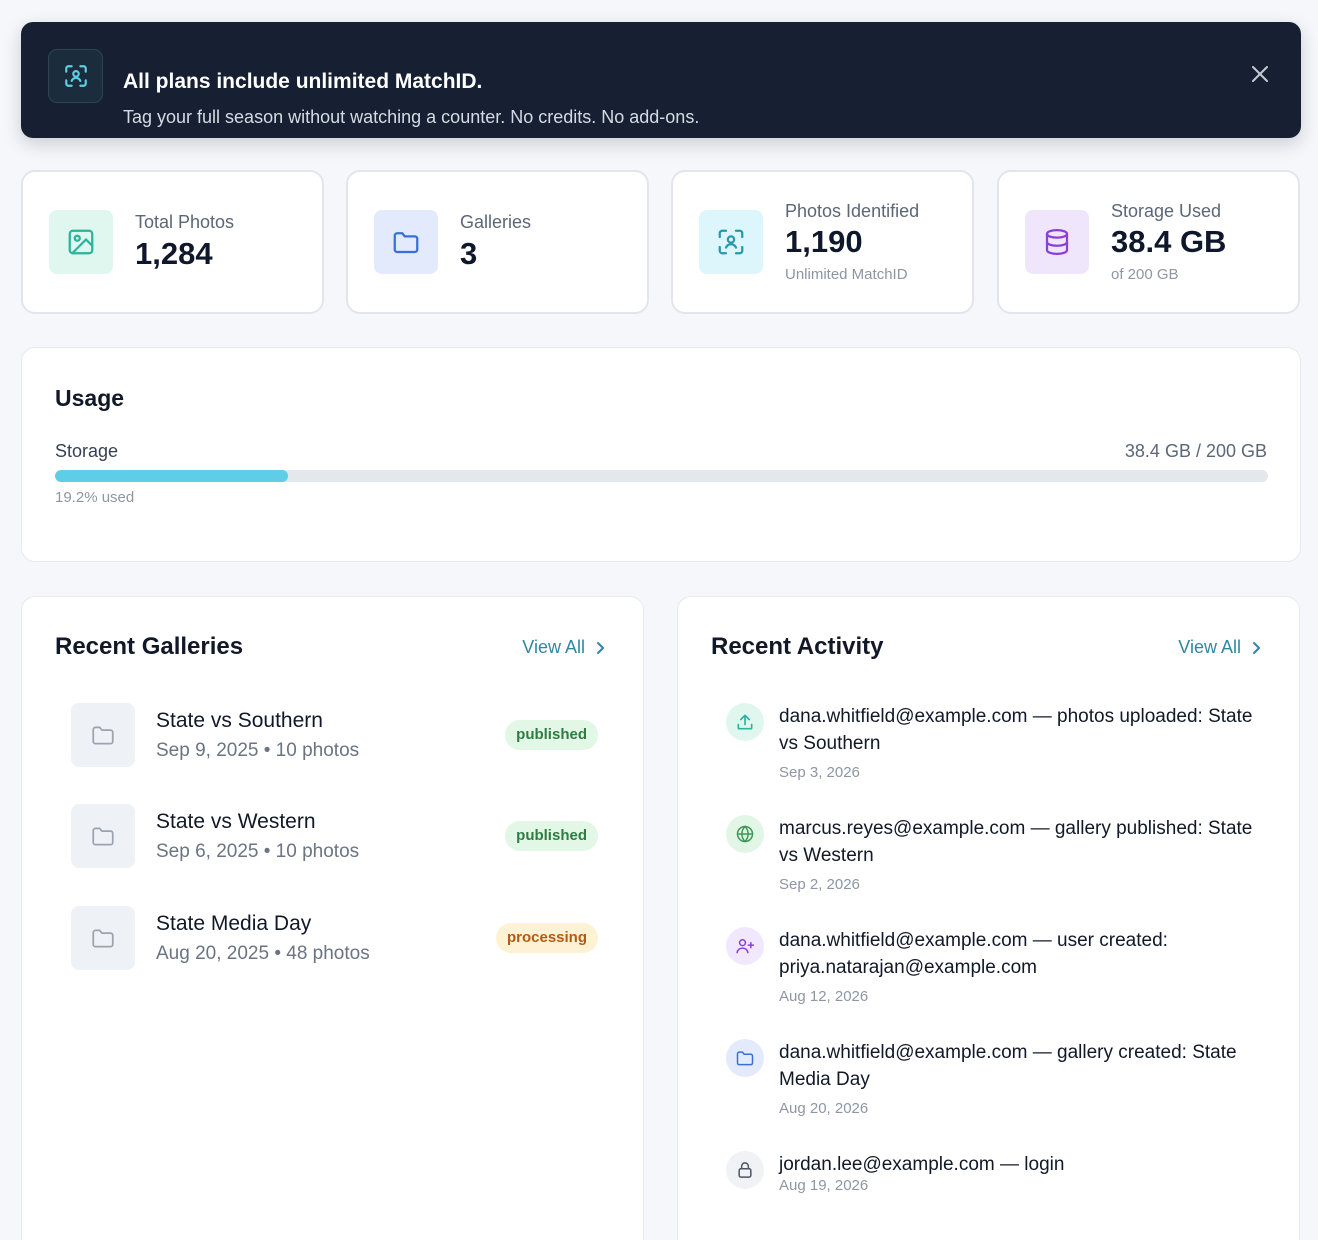 The height and width of the screenshot is (1240, 1318). Describe the element at coordinates (1145, 274) in the screenshot. I see `stat-note: of 200 GB` at that location.